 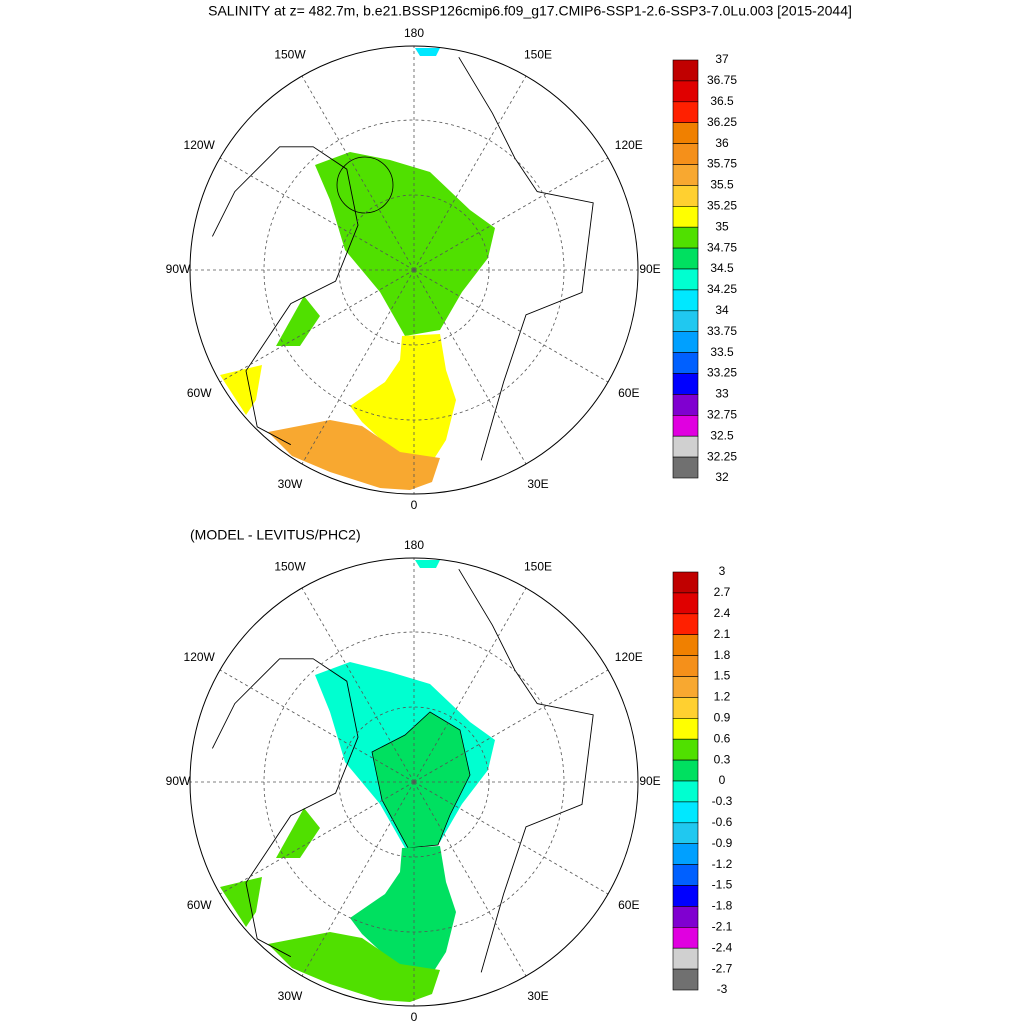 I want to click on colorbar-label: 34.25, so click(x=722, y=289).